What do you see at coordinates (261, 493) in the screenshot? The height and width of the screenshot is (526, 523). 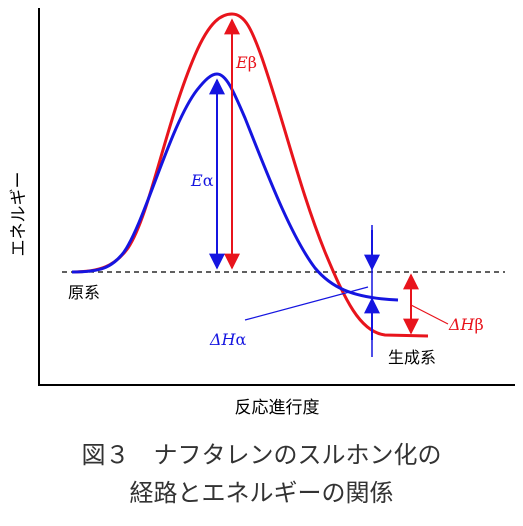 I see `caption-line-2: 経路とエネルギーの関係` at bounding box center [261, 493].